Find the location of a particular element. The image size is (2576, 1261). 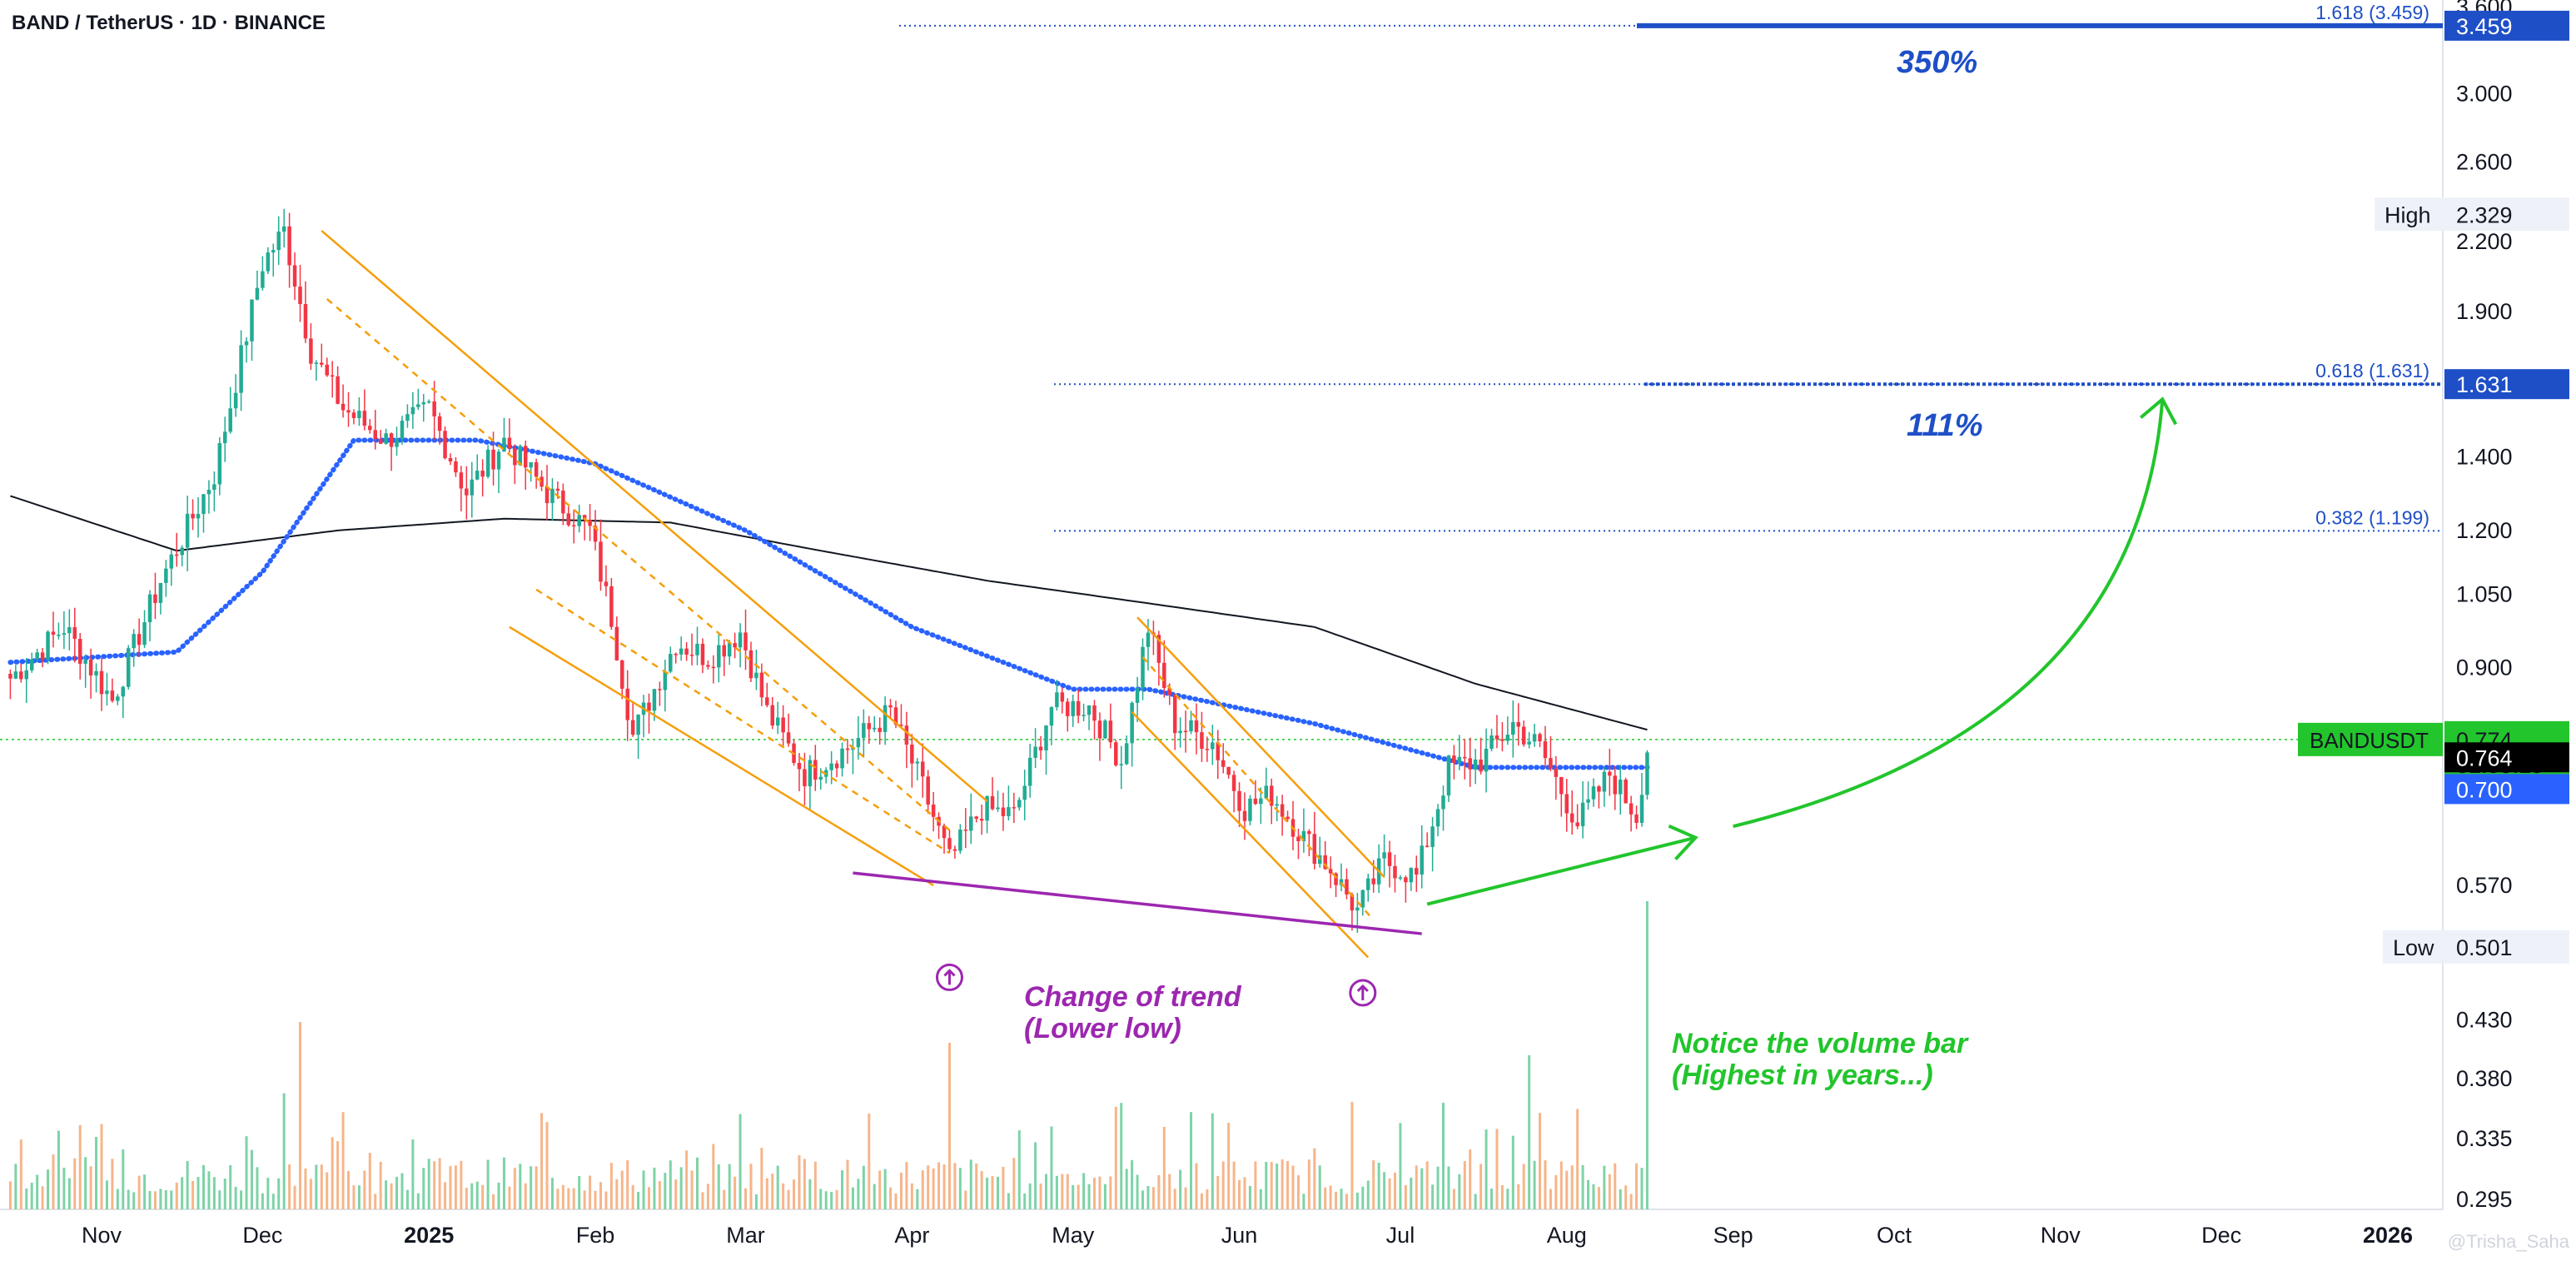

high-value-bg is located at coordinates (2506, 214).